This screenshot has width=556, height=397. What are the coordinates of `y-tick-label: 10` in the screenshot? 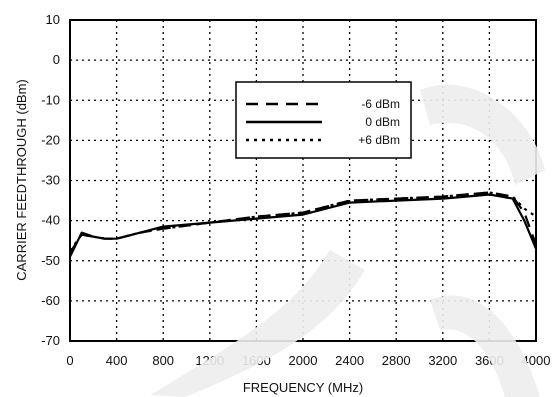 It's located at (53, 19).